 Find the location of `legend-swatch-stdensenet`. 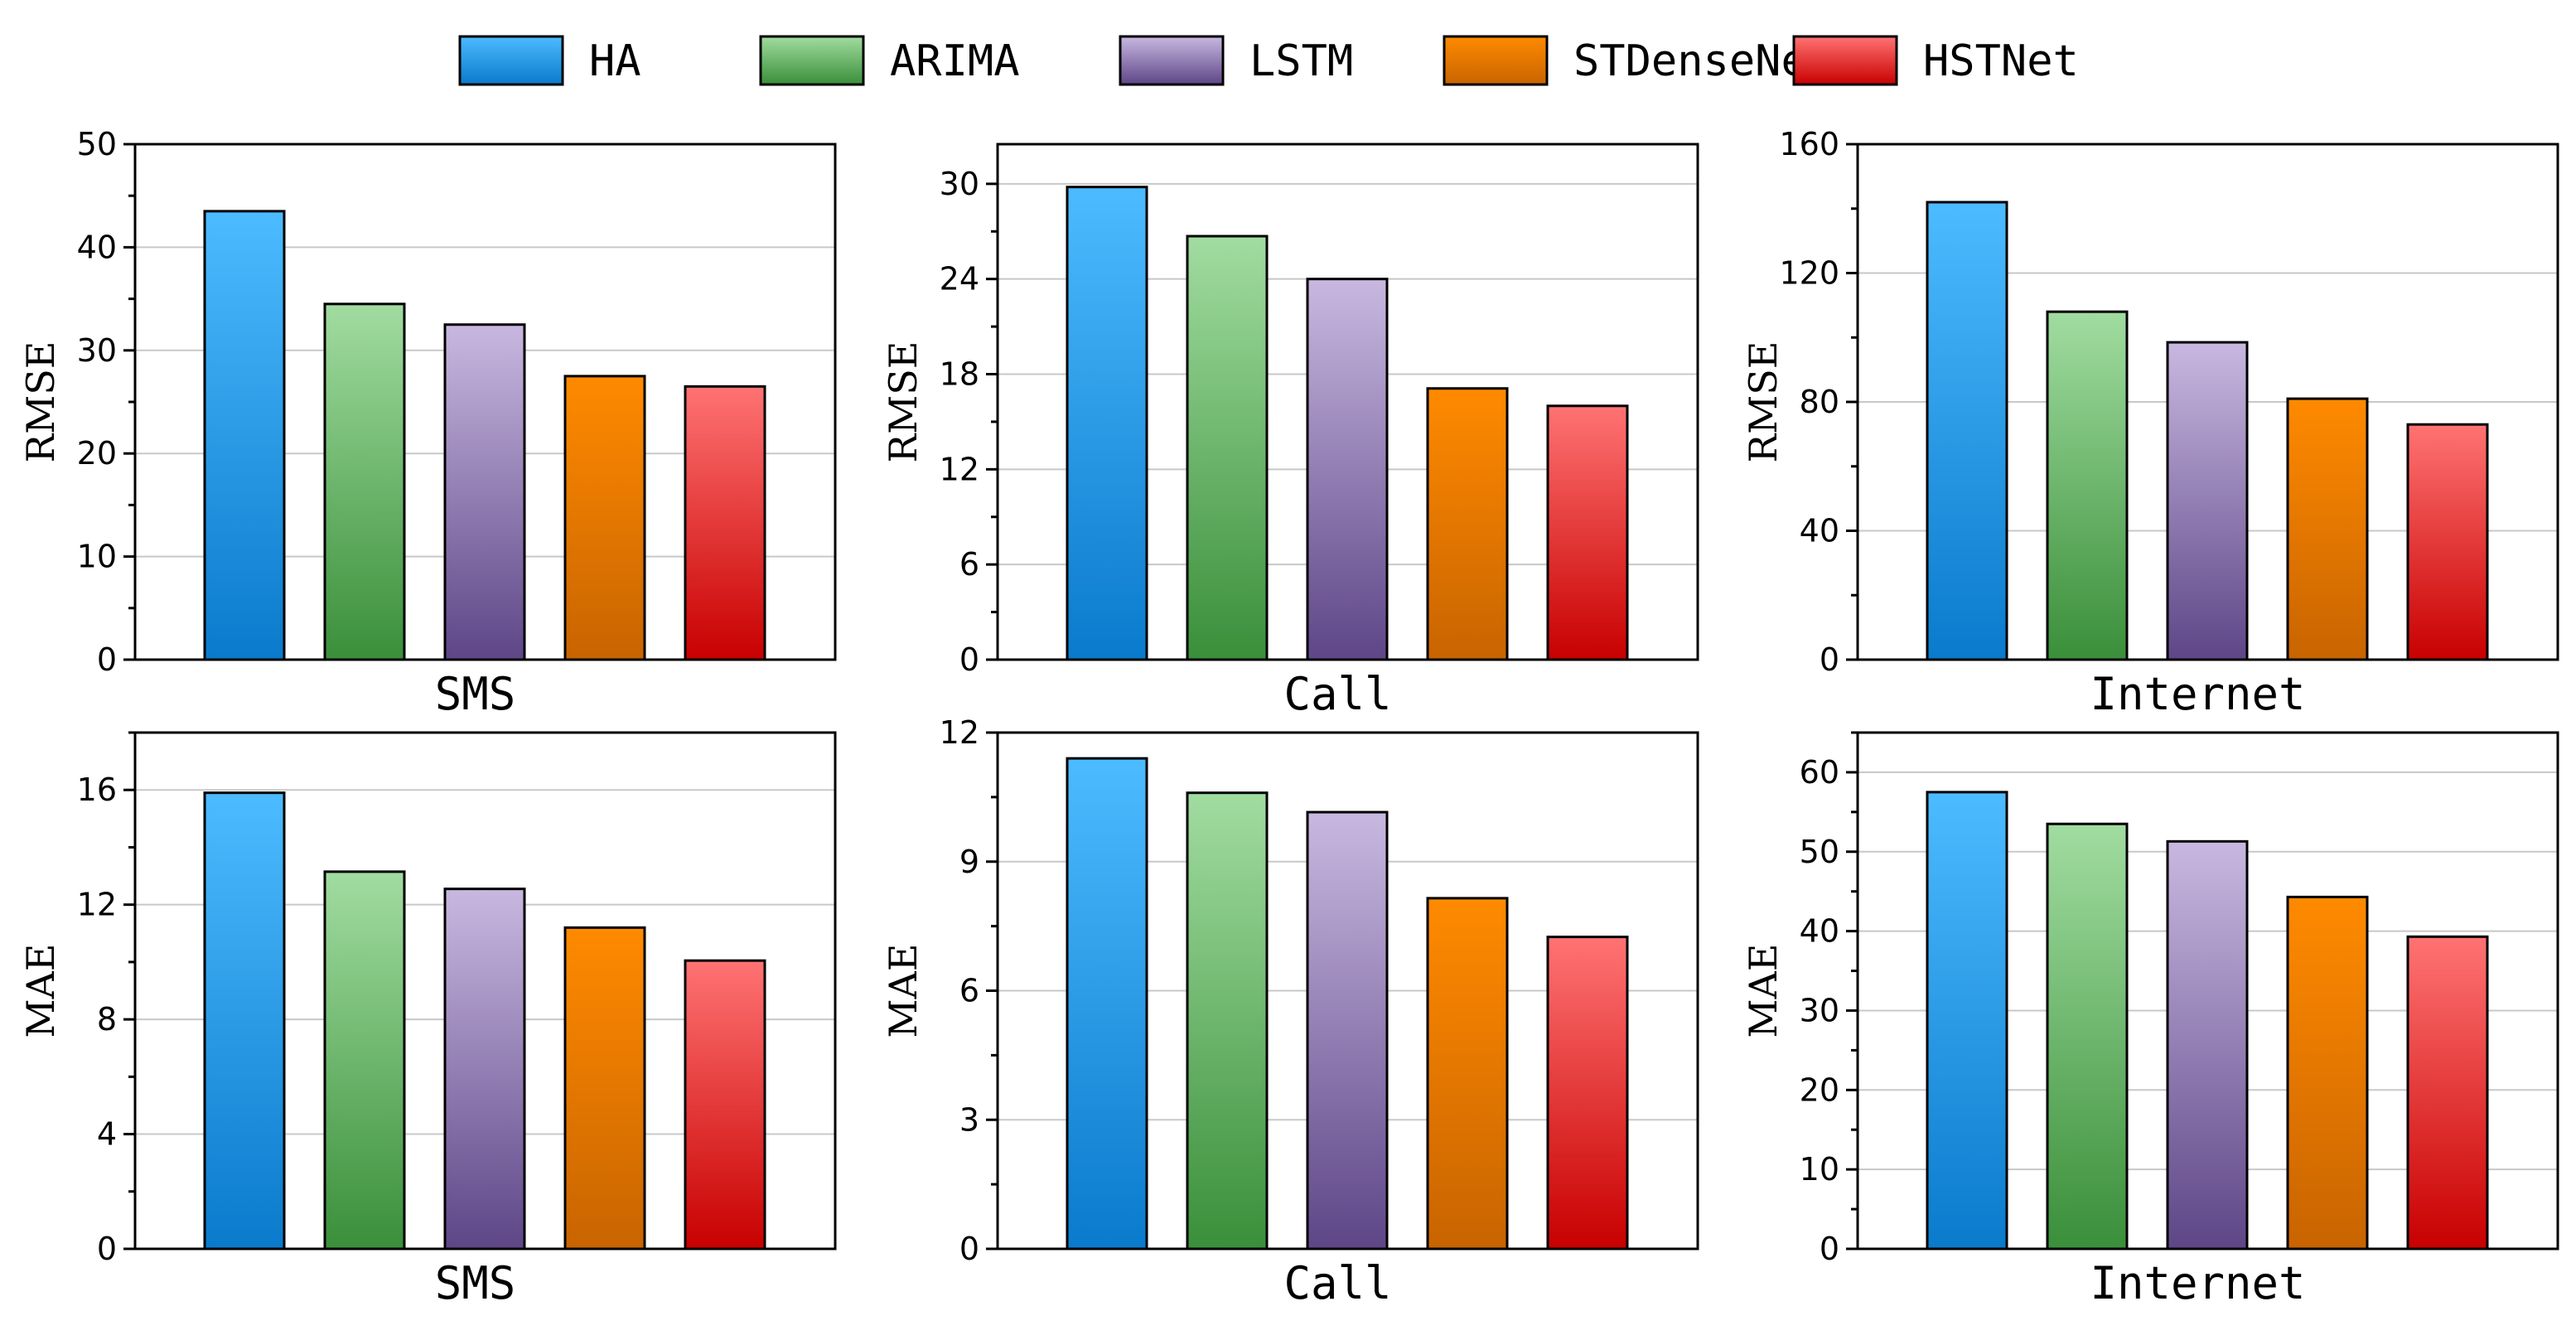

legend-swatch-stdensenet is located at coordinates (1496, 60).